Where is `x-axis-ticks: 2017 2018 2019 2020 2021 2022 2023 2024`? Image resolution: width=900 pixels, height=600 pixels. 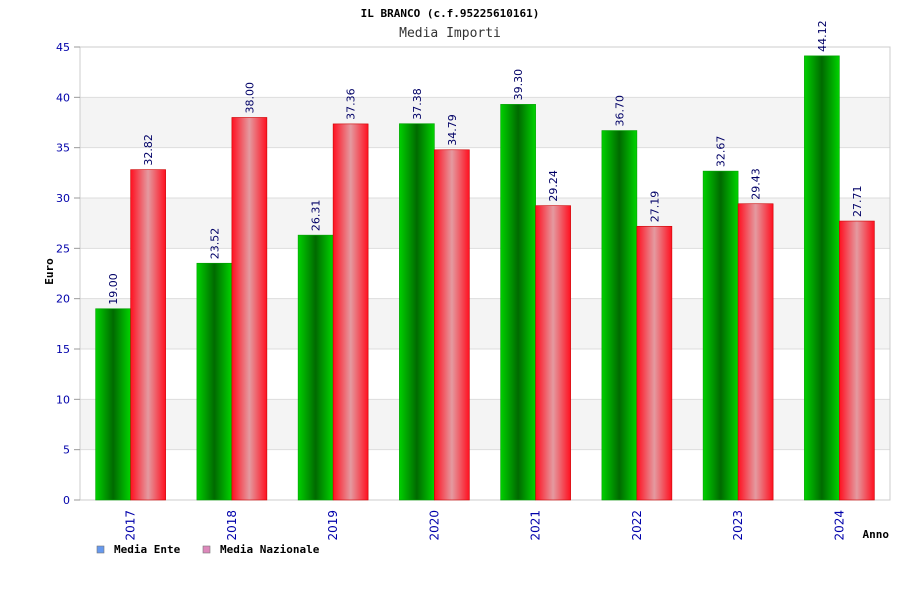
x-axis-ticks: 2017 2018 2019 2020 2021 2022 2023 2024 is located at coordinates (485, 525).